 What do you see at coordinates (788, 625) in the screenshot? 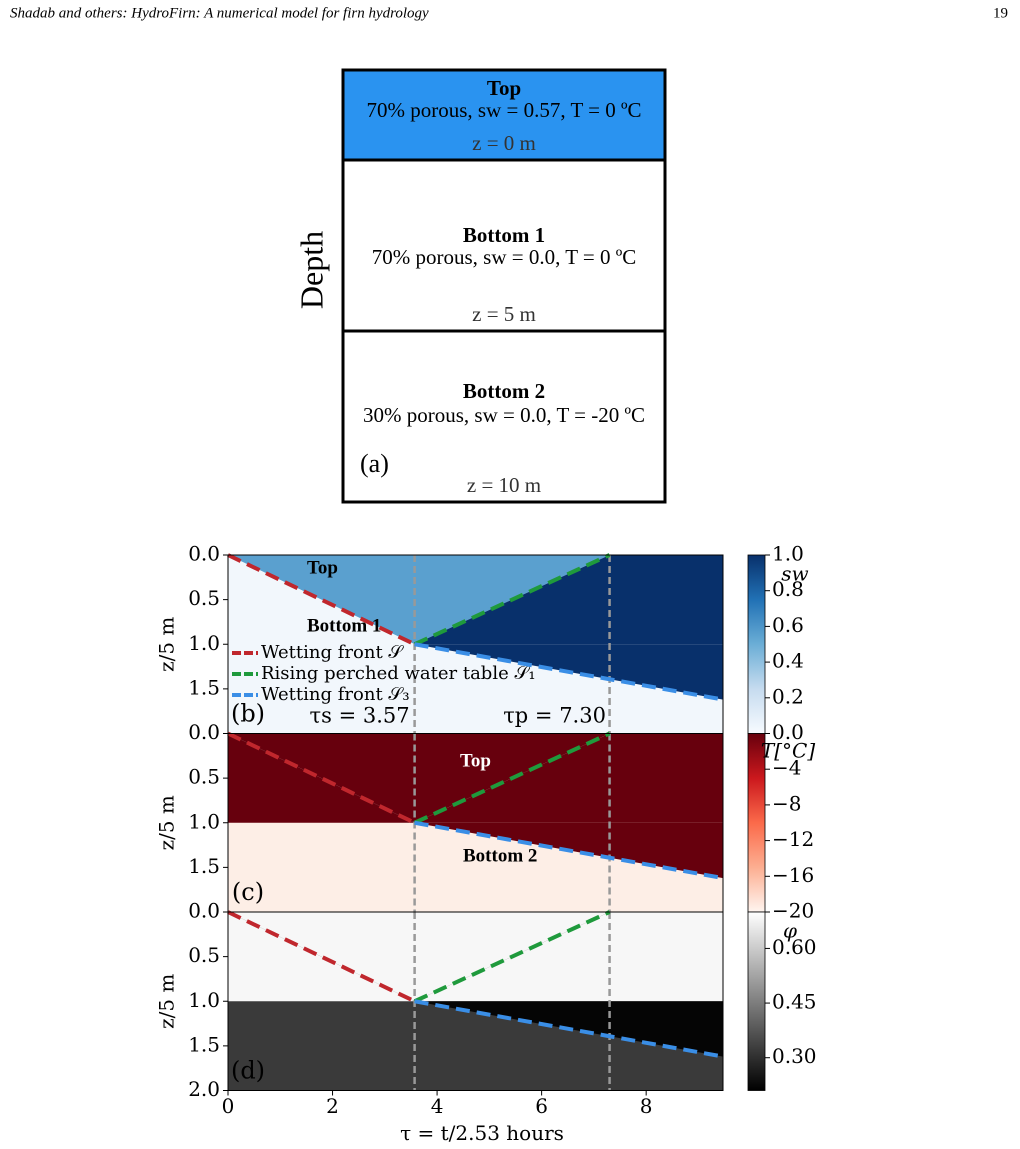
I see `colorbar-tick-label: 0.6` at bounding box center [788, 625].